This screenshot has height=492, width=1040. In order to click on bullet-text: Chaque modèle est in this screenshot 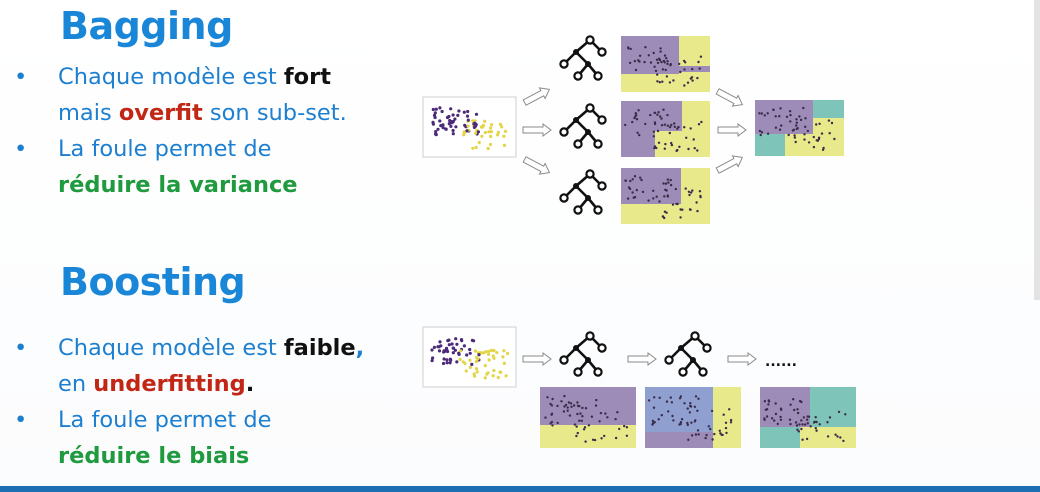, I will do `click(171, 348)`.